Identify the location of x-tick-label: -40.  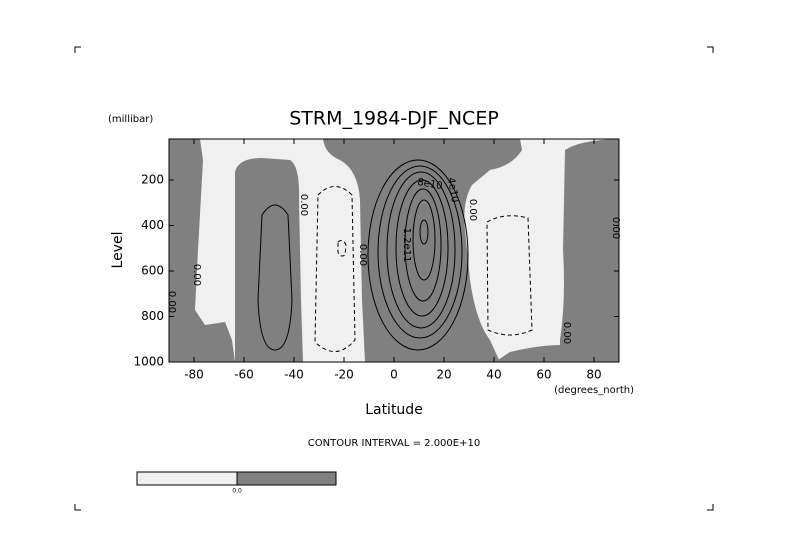
(294, 375).